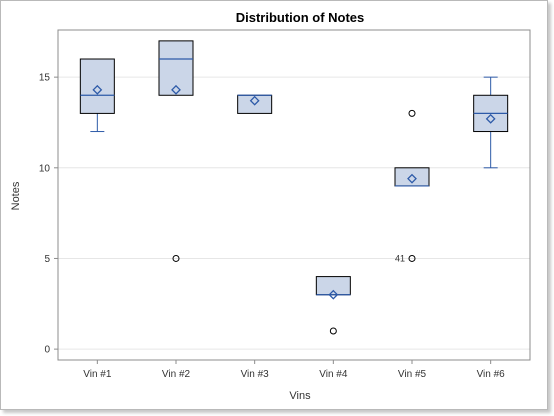  Describe the element at coordinates (47, 259) in the screenshot. I see `y-tick-label-5: 5` at that location.